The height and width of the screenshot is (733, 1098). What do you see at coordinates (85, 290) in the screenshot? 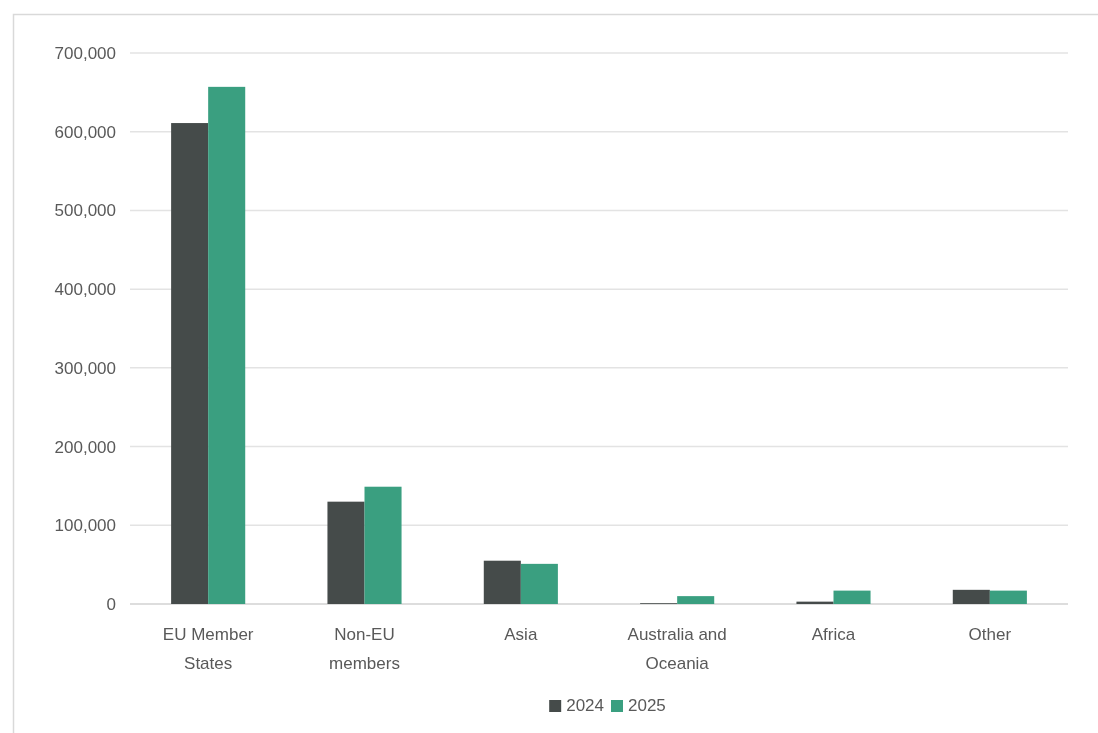
I see `y-tick-label: 400,000` at bounding box center [85, 290].